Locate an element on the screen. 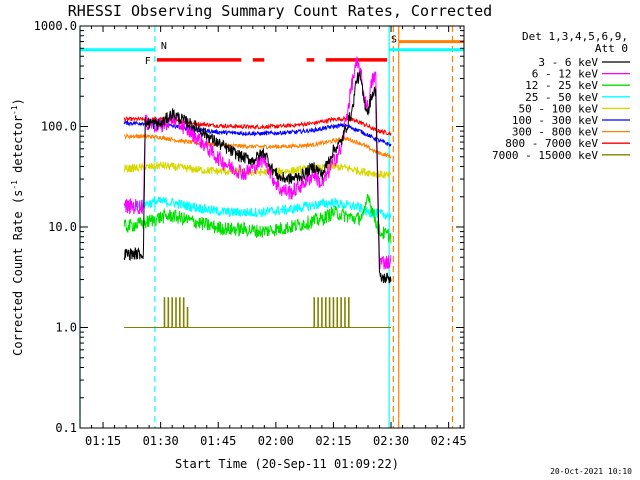  y-tick-label-0: 0.1 is located at coordinates (66, 428).